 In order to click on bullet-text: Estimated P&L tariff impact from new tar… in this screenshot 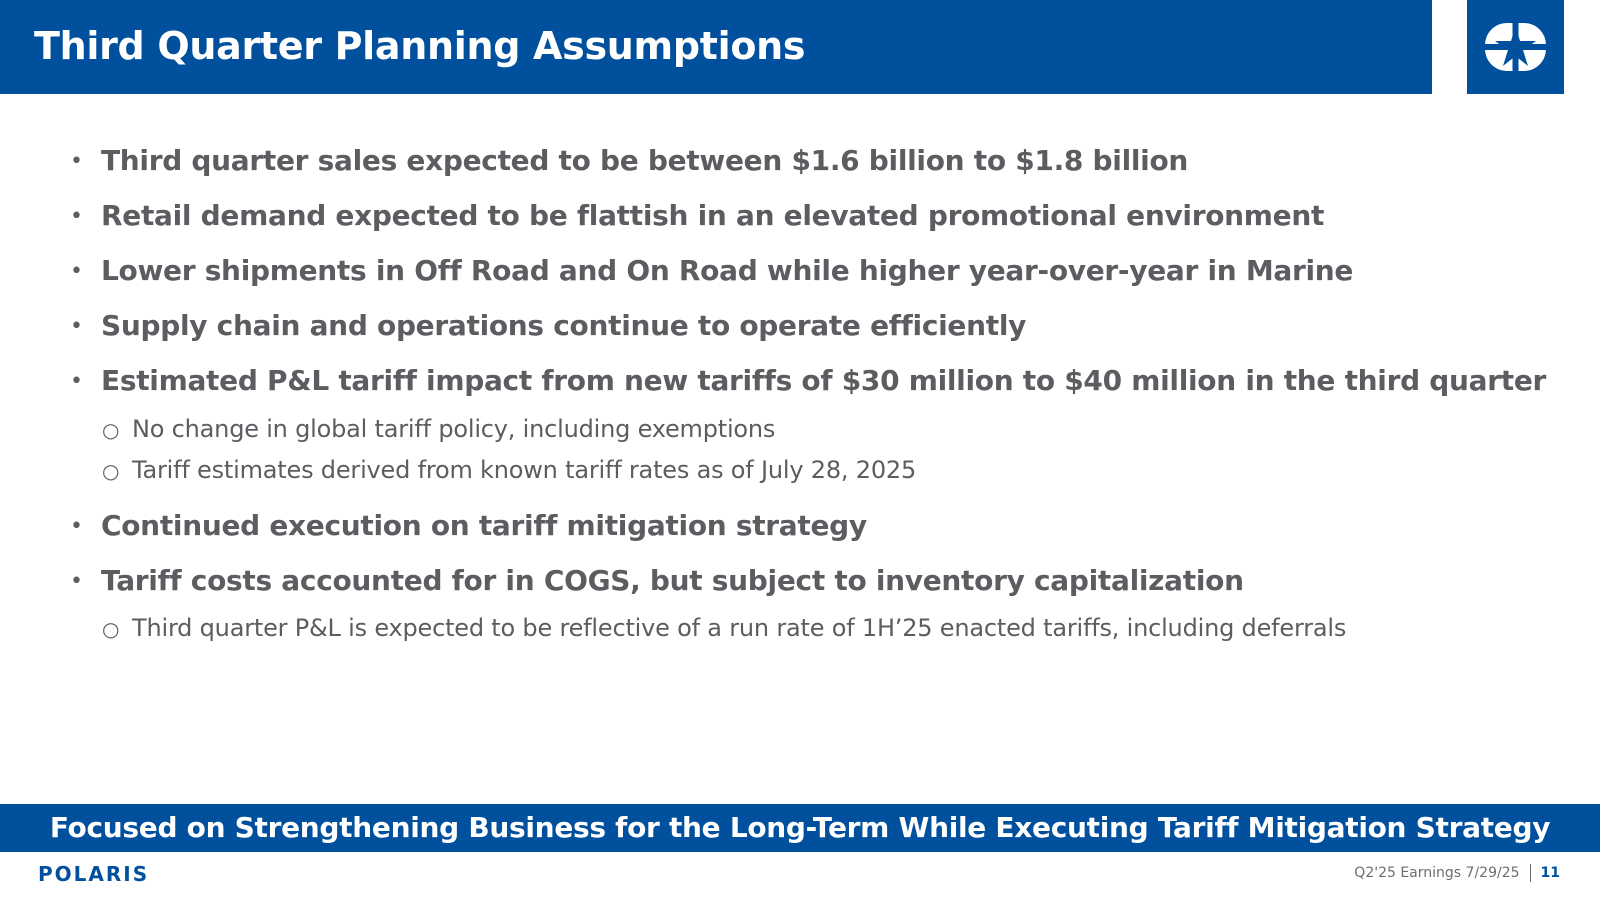, I will do `click(824, 380)`.